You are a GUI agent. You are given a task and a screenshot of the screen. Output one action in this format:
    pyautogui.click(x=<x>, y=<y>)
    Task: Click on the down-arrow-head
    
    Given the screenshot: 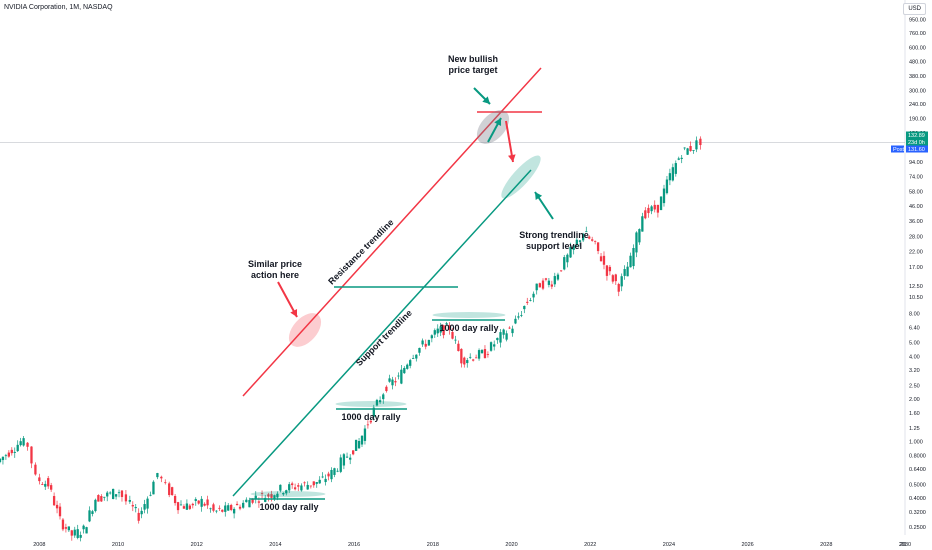 What is the action you would take?
    pyautogui.click(x=512, y=158)
    